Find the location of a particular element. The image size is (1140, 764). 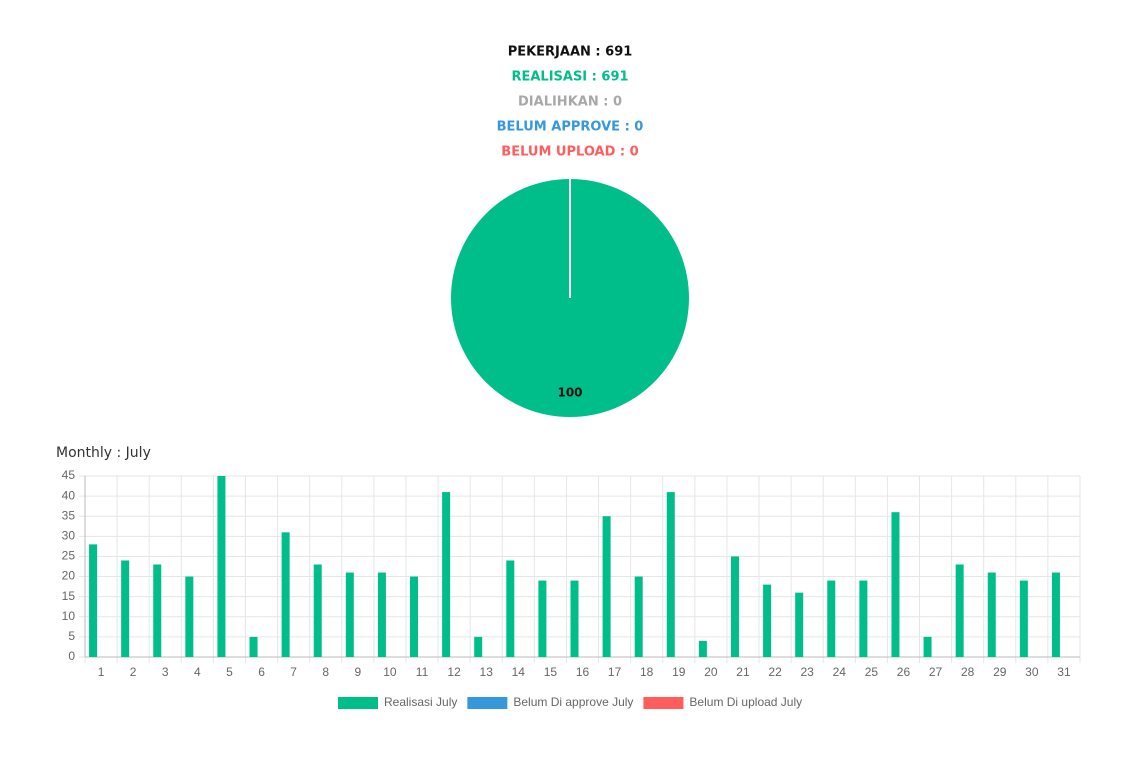

x-tick-label: 7 is located at coordinates (293, 672).